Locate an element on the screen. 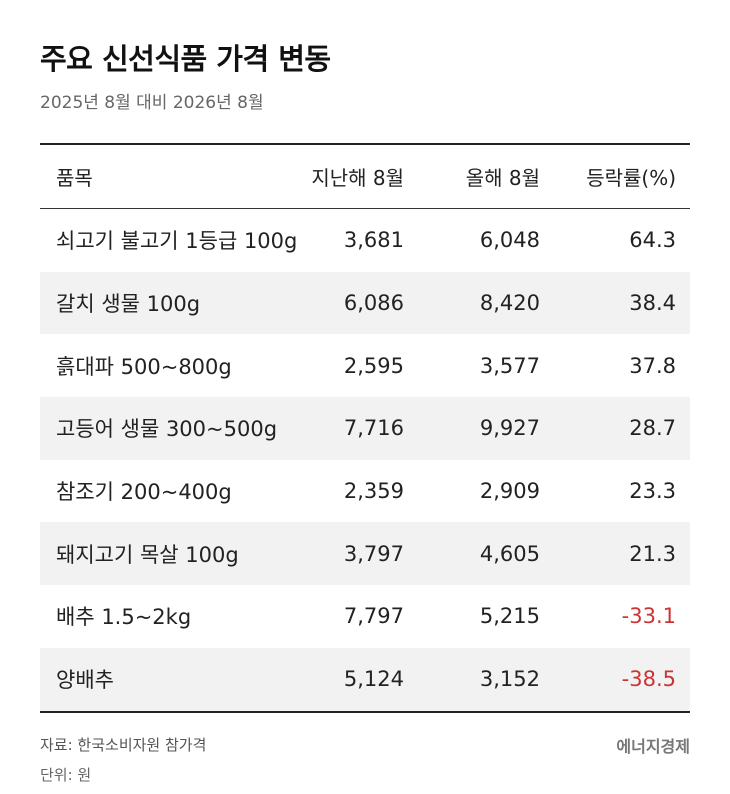 This screenshot has width=730, height=794. last-year-price-cell: 6,086 is located at coordinates (373, 303).